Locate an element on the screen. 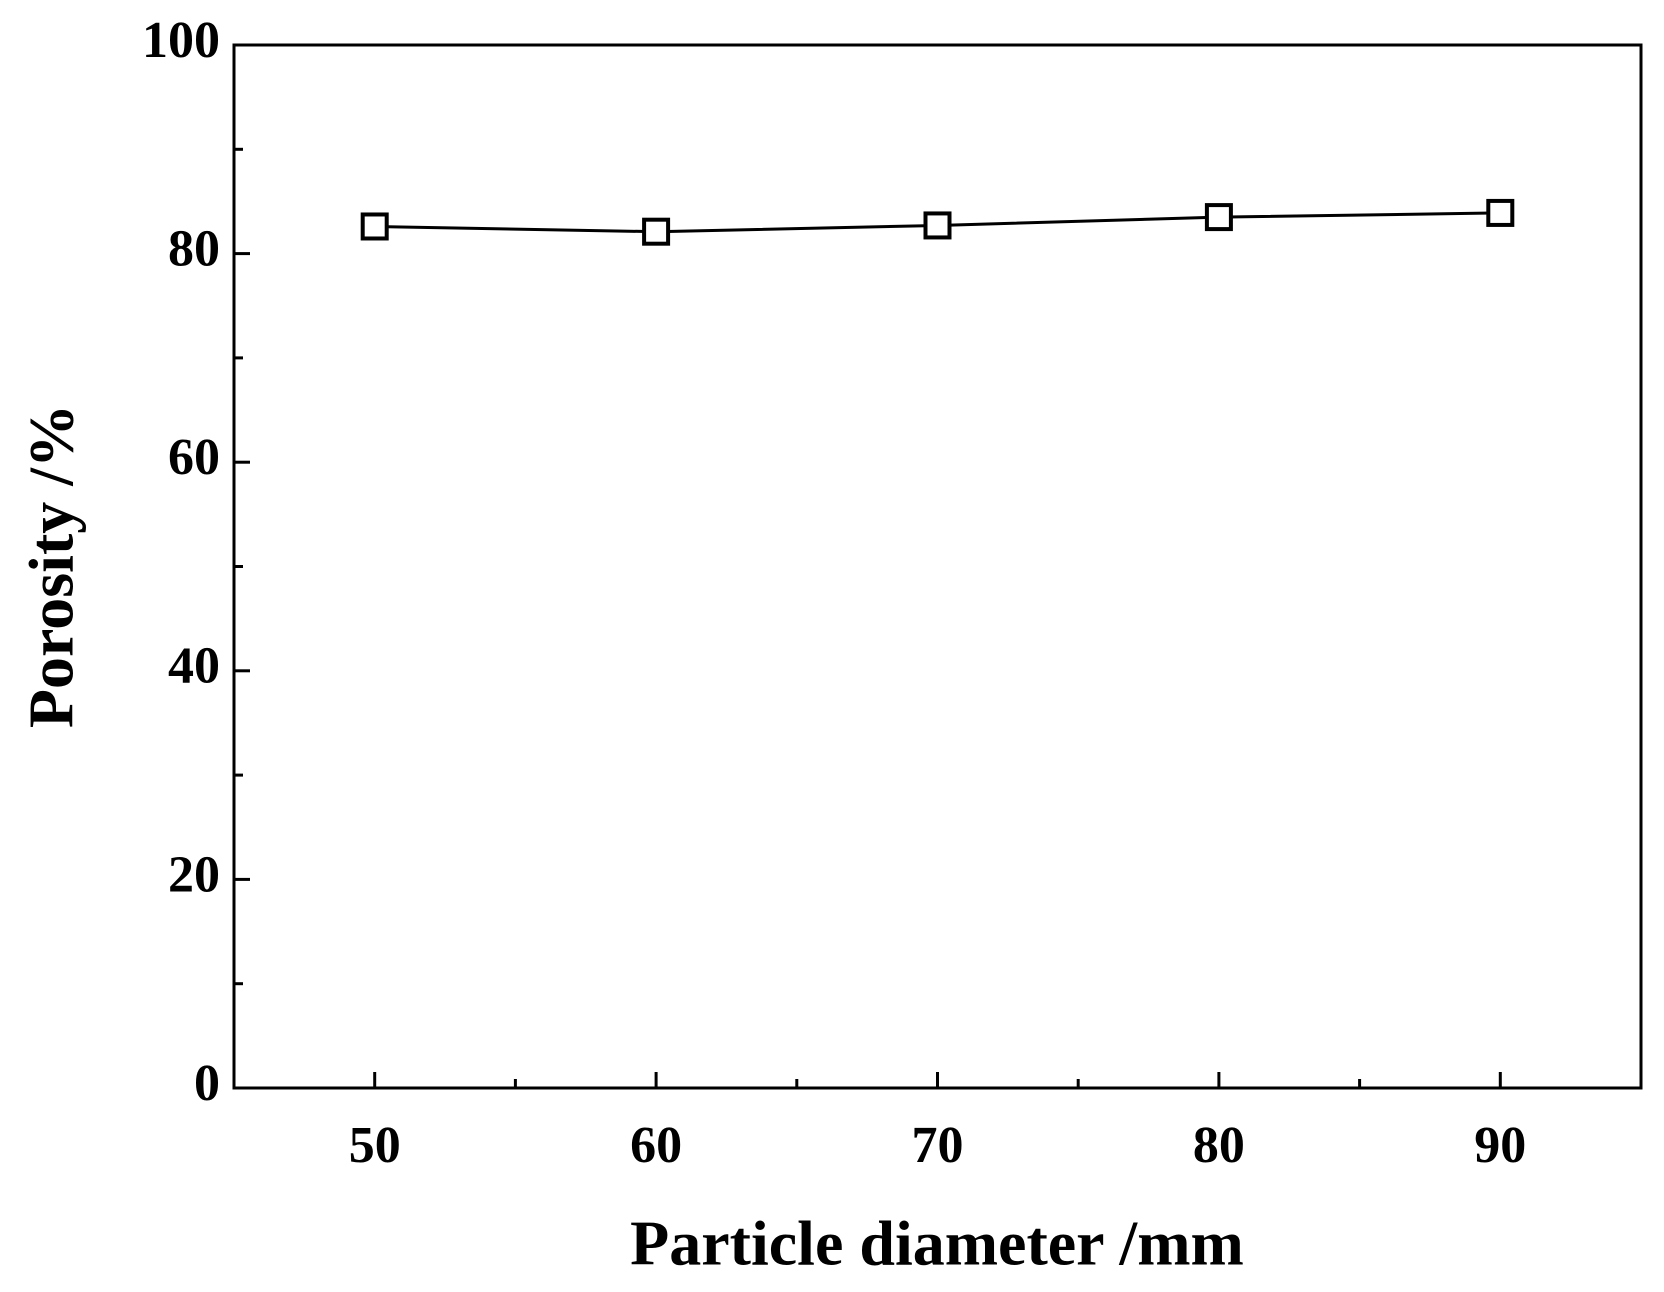 This screenshot has width=1664, height=1292. x-tick-label: 90 is located at coordinates (1500, 1145).